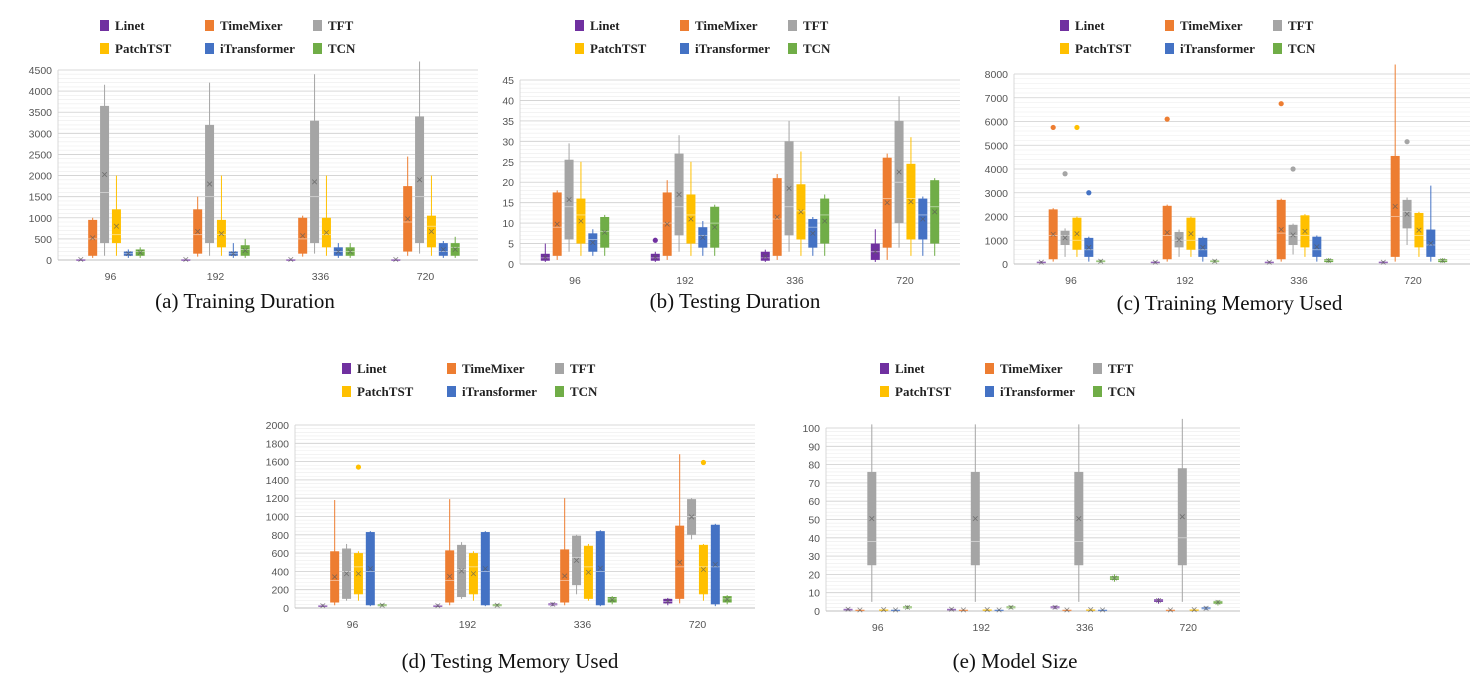 The height and width of the screenshot is (694, 1479). I want to click on box-plots, so click(740, 179).